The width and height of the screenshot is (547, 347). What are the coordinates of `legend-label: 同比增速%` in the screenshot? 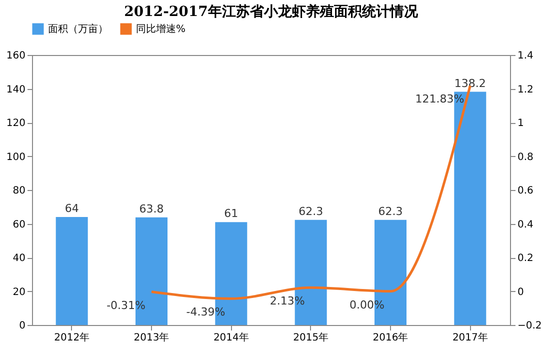 It's located at (161, 29).